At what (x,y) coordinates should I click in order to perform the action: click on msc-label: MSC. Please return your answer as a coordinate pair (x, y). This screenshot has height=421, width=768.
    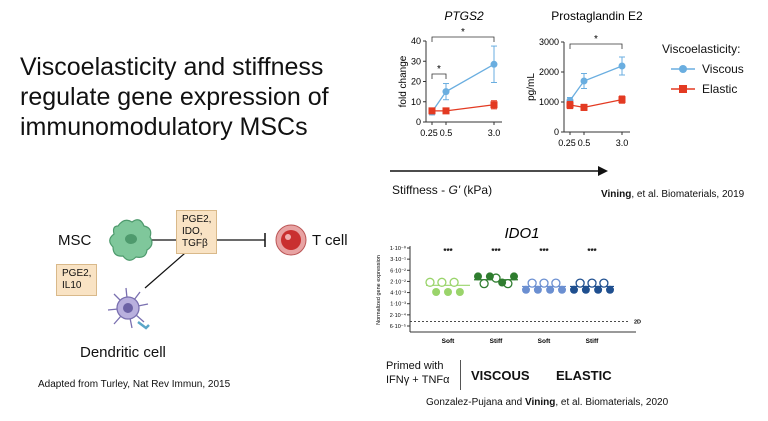
    Looking at the image, I should click on (75, 240).